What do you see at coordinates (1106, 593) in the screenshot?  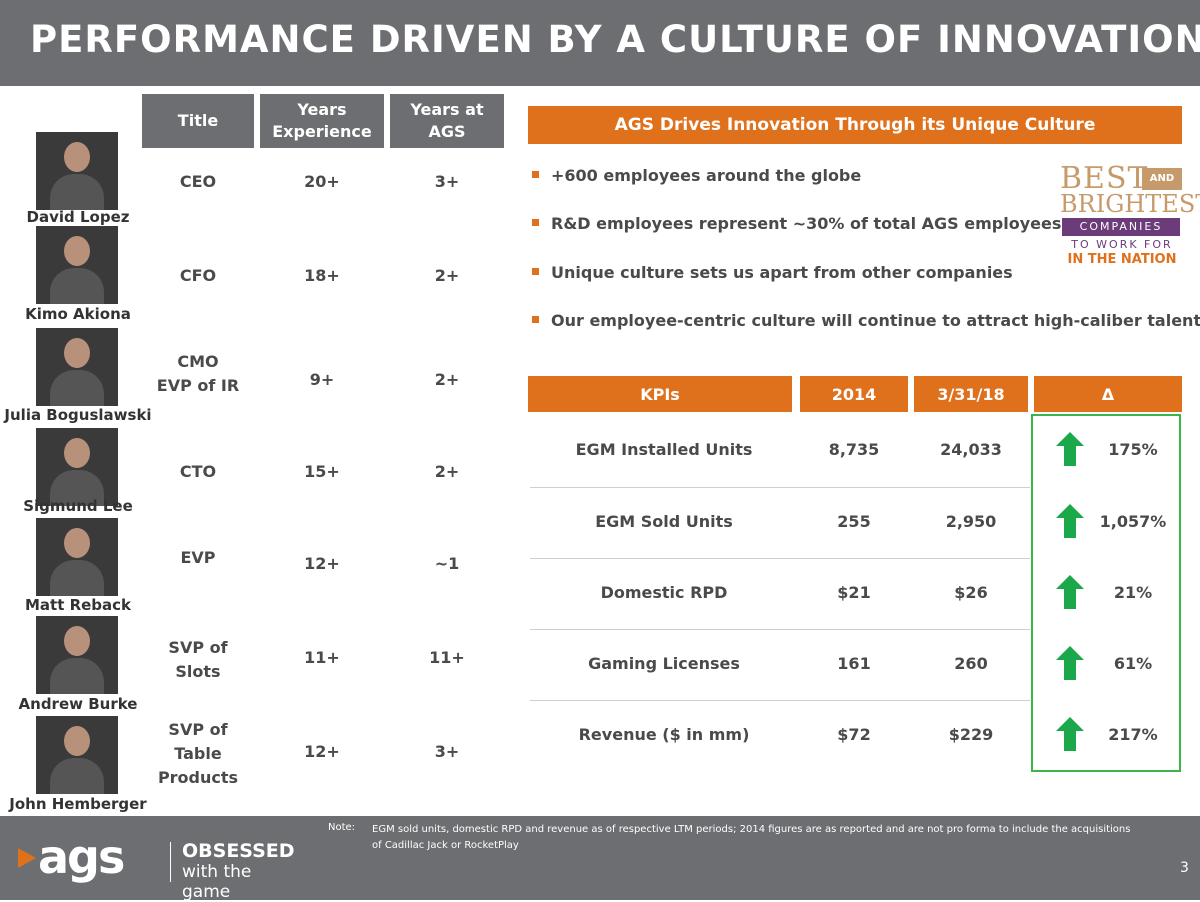 I see `delta-highlight-box` at bounding box center [1106, 593].